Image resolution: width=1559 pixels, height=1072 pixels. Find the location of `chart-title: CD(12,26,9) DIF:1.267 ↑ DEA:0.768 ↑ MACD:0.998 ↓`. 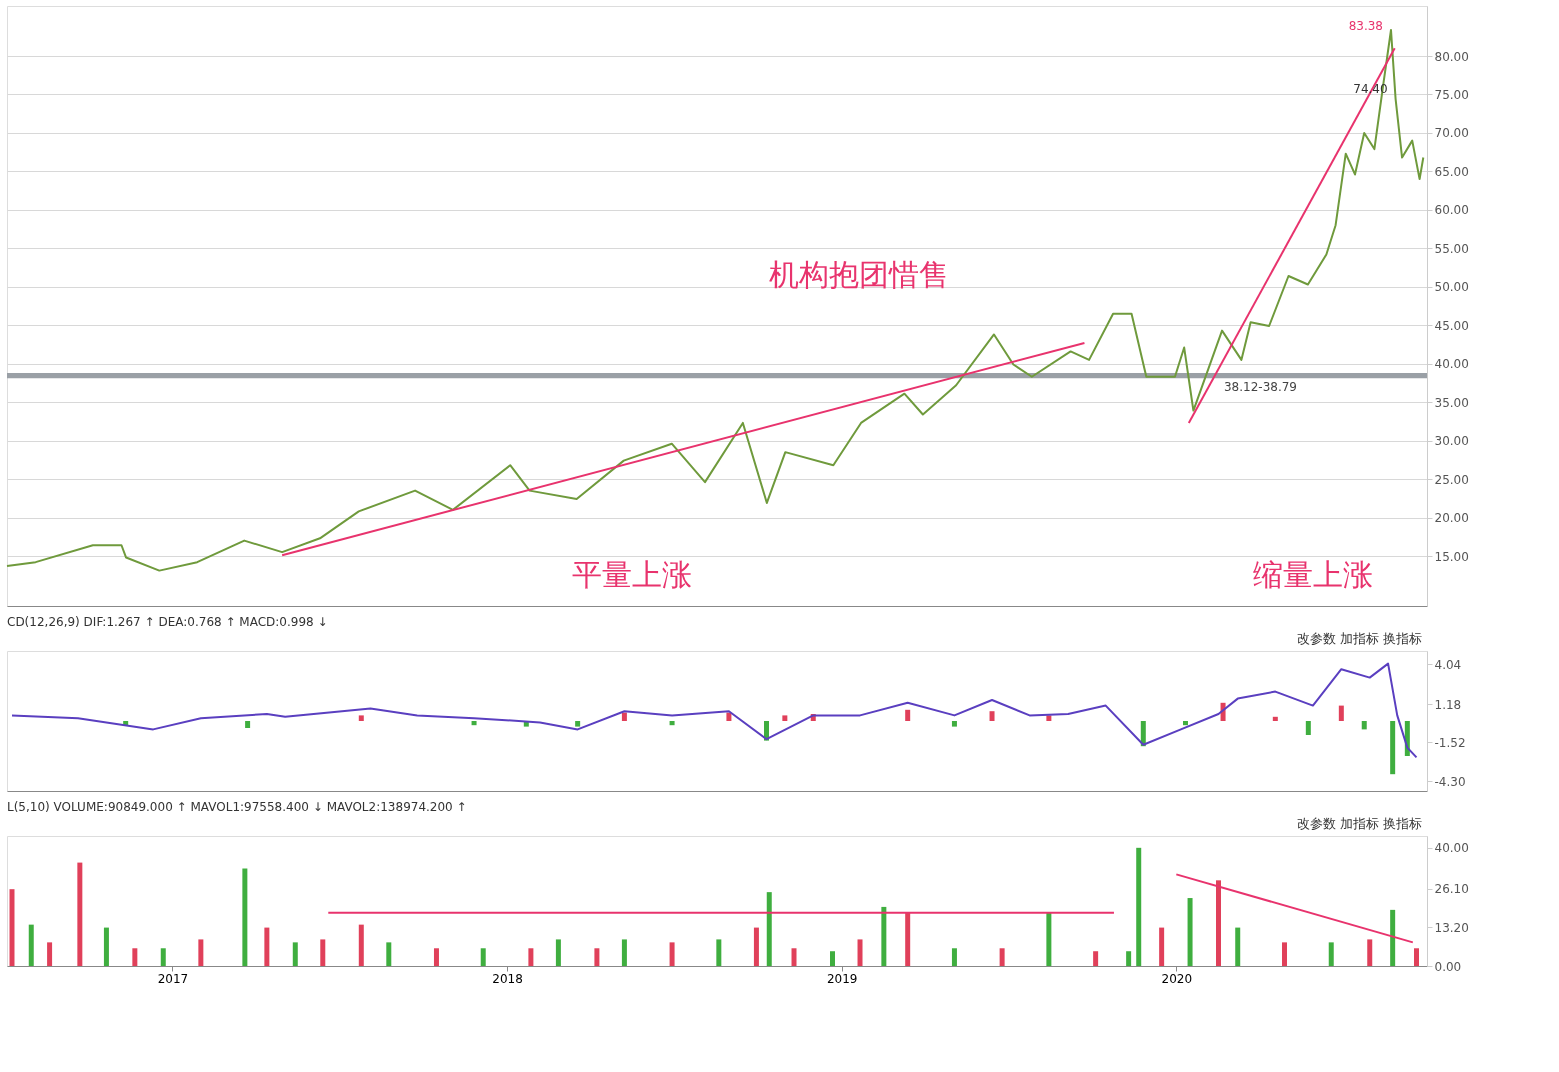

chart-title: CD(12,26,9) DIF:1.267 ↑ DEA:0.768 ↑ MACD:0.998 ↓ is located at coordinates (167, 622).